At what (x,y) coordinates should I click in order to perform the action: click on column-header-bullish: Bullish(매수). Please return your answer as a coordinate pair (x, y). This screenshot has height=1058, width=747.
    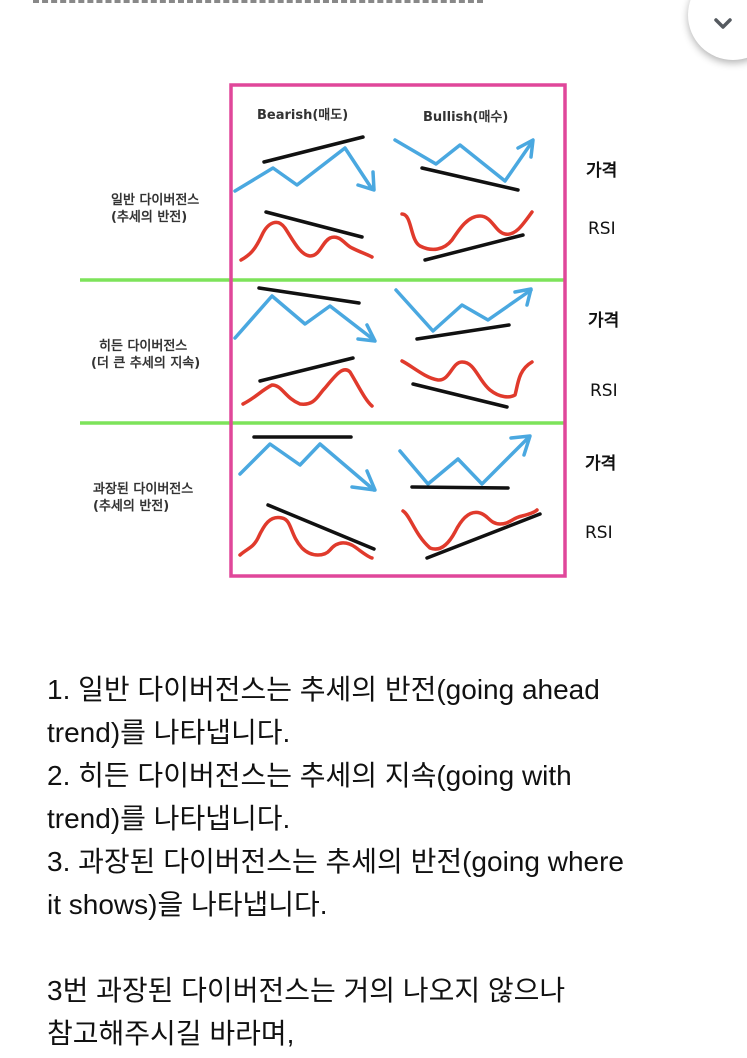
    Looking at the image, I should click on (466, 117).